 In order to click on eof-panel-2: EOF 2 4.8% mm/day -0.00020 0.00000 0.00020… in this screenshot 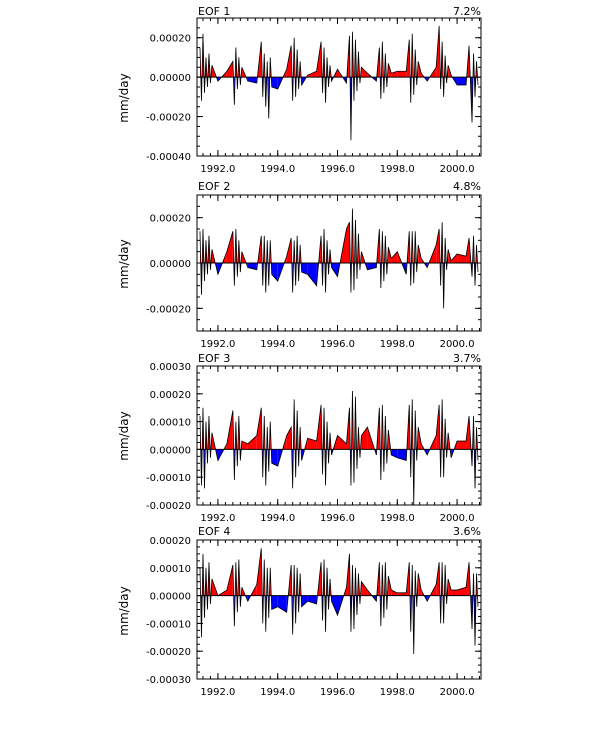, I will do `click(299, 265)`.